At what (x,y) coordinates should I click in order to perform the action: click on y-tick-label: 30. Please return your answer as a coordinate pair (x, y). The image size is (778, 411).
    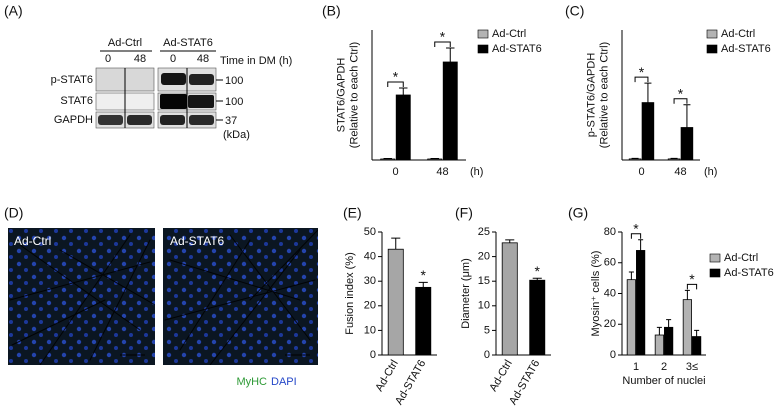
    Looking at the image, I should click on (370, 281).